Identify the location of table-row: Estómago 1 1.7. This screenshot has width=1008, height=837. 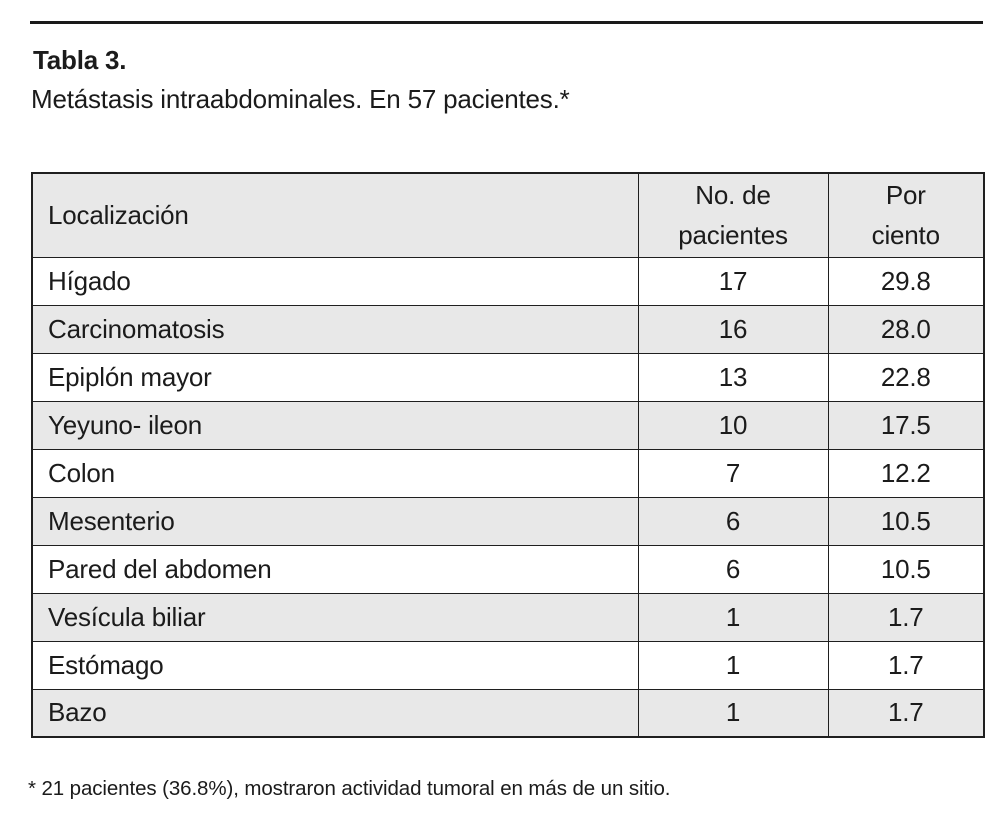
(508, 665).